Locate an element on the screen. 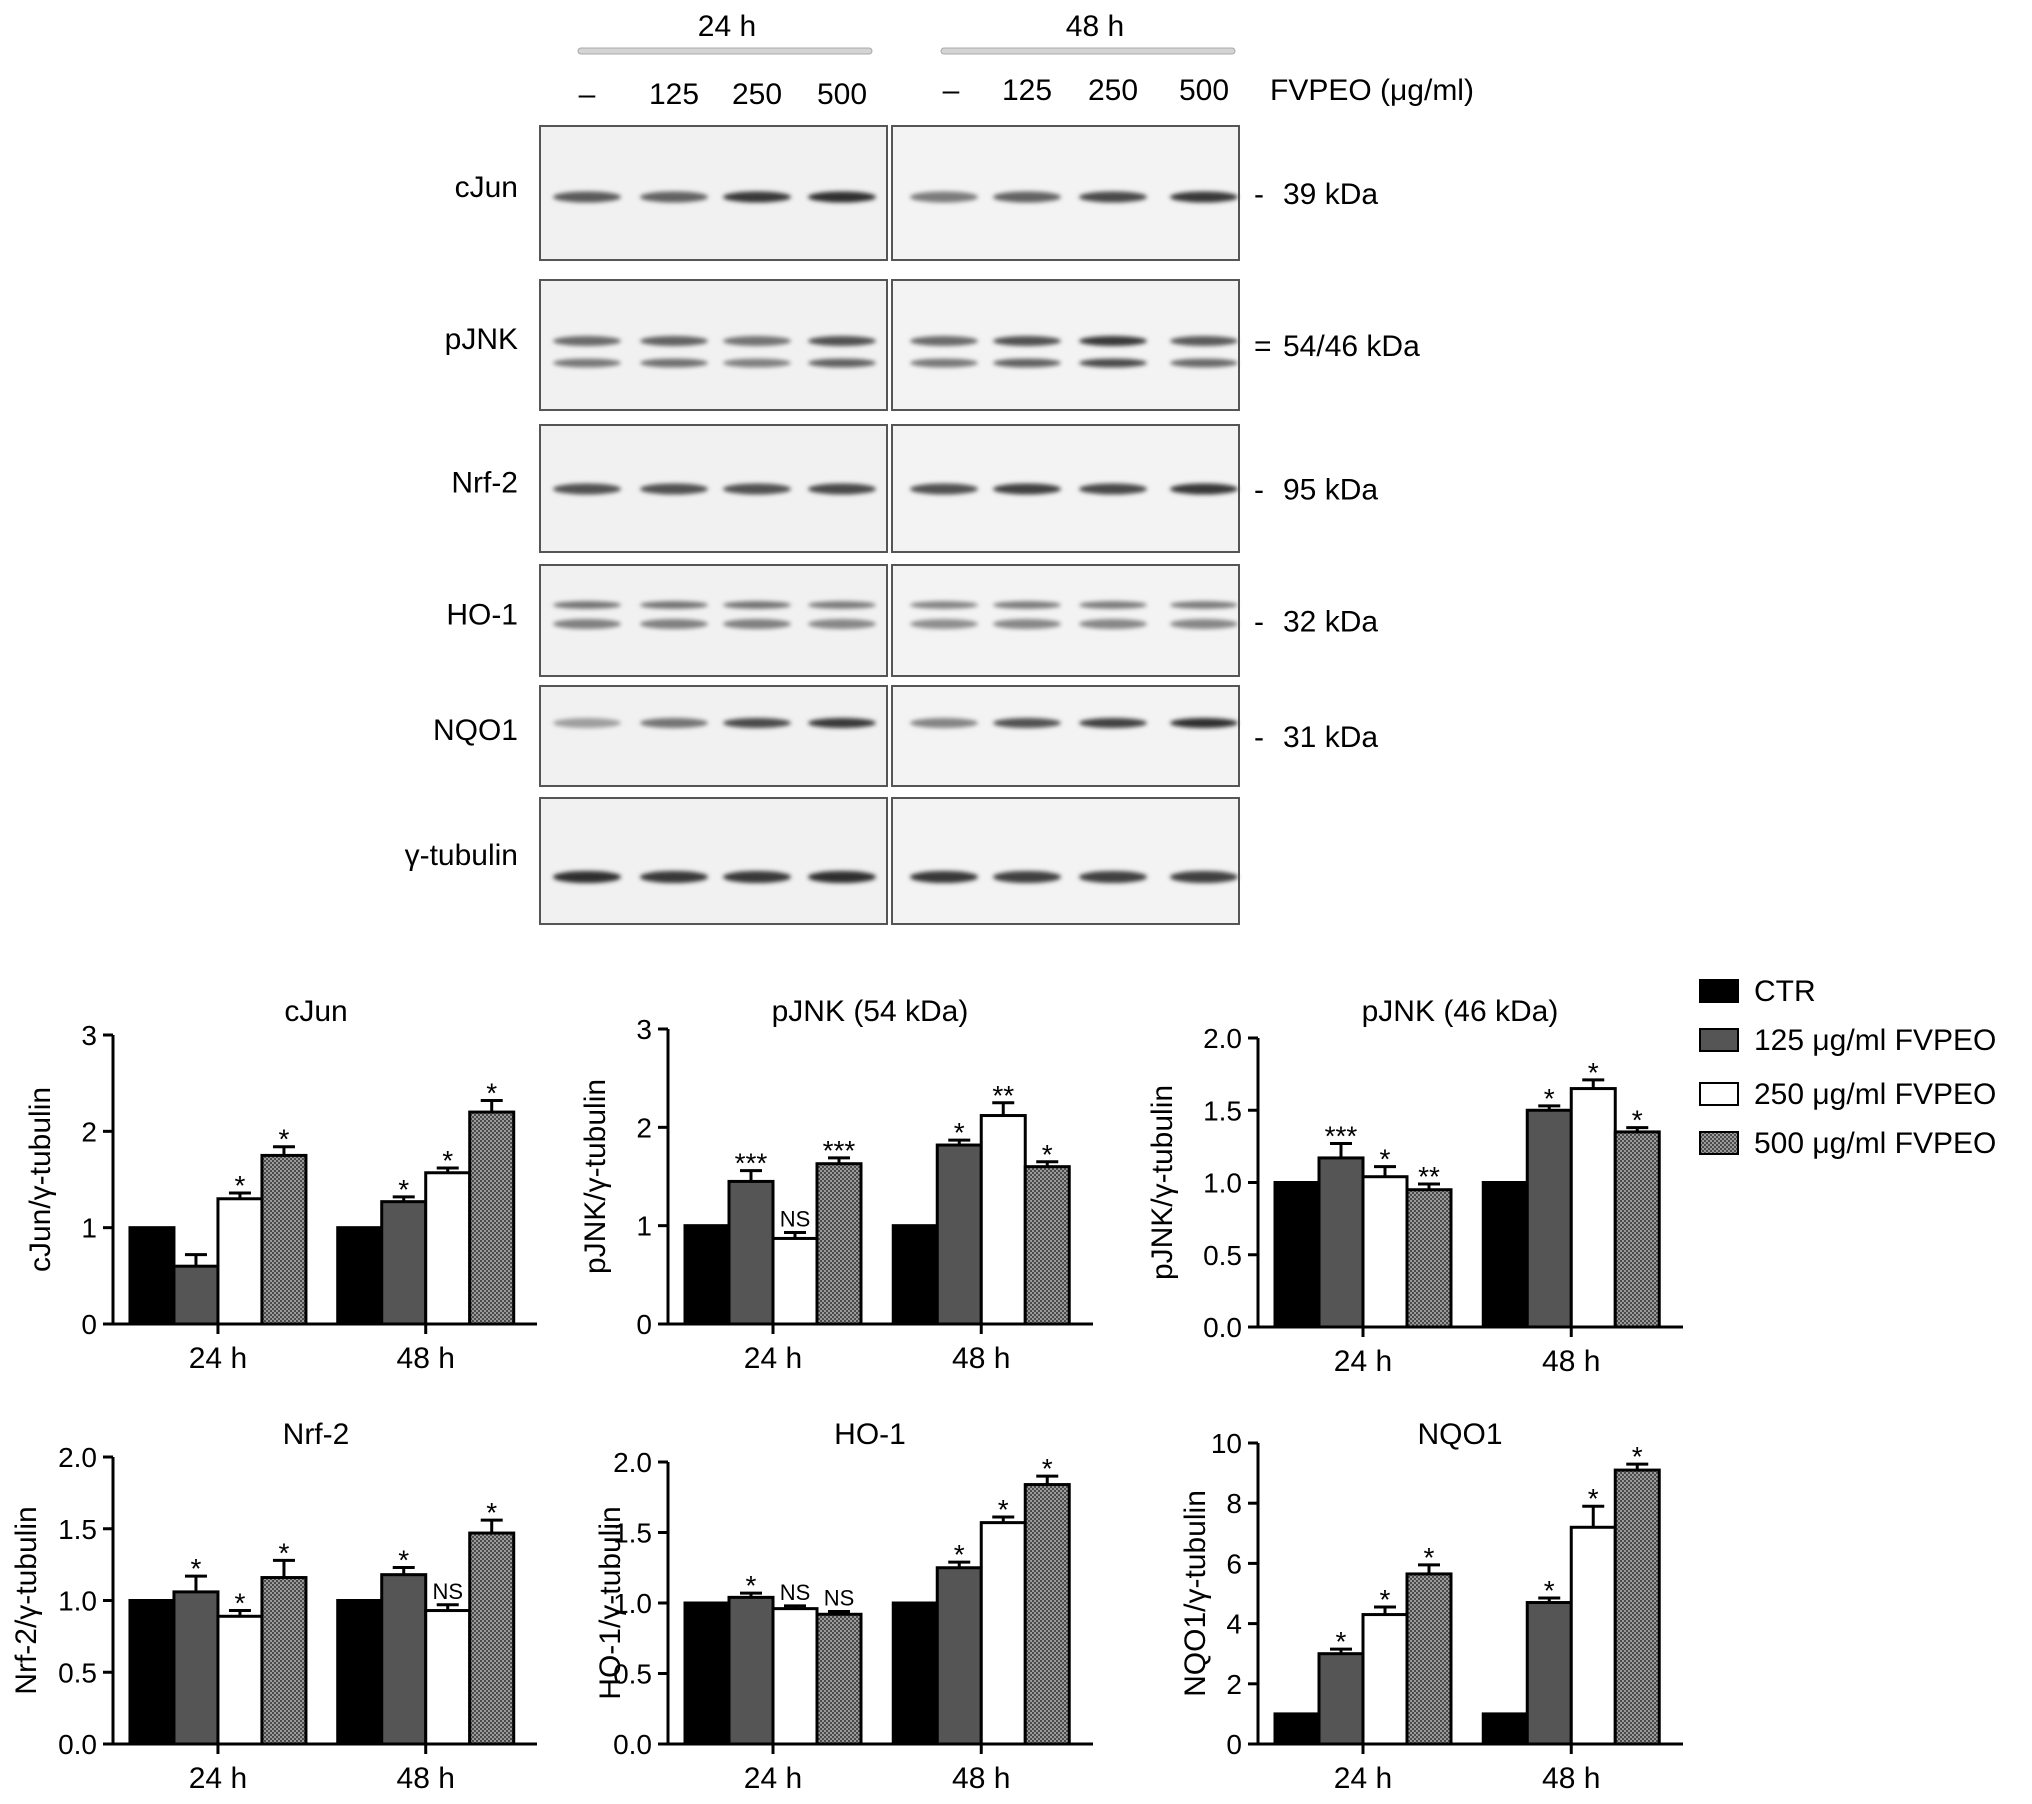 This screenshot has height=1804, width=2032. y-tick-label: 0.0 is located at coordinates (632, 1744).